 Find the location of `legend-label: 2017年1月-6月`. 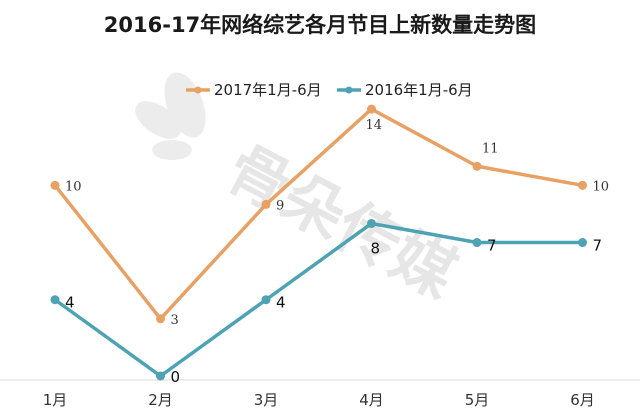

legend-label: 2017年1月-6月 is located at coordinates (268, 90).